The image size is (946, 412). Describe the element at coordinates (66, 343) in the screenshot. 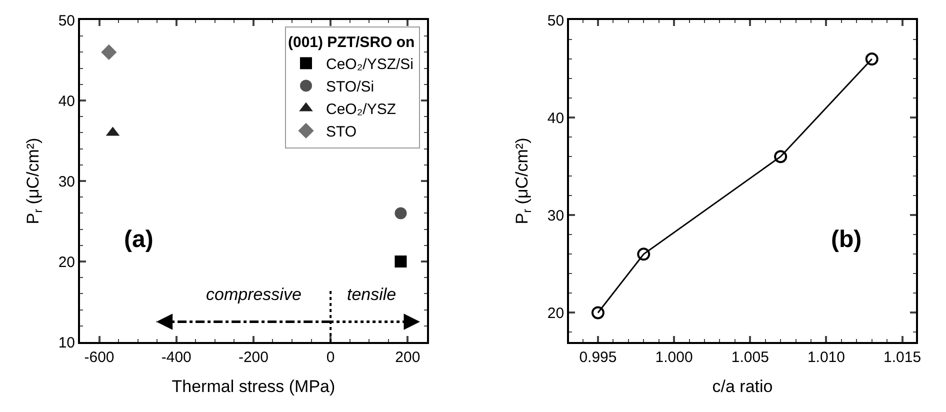

I see `y-tick-label: 10` at that location.